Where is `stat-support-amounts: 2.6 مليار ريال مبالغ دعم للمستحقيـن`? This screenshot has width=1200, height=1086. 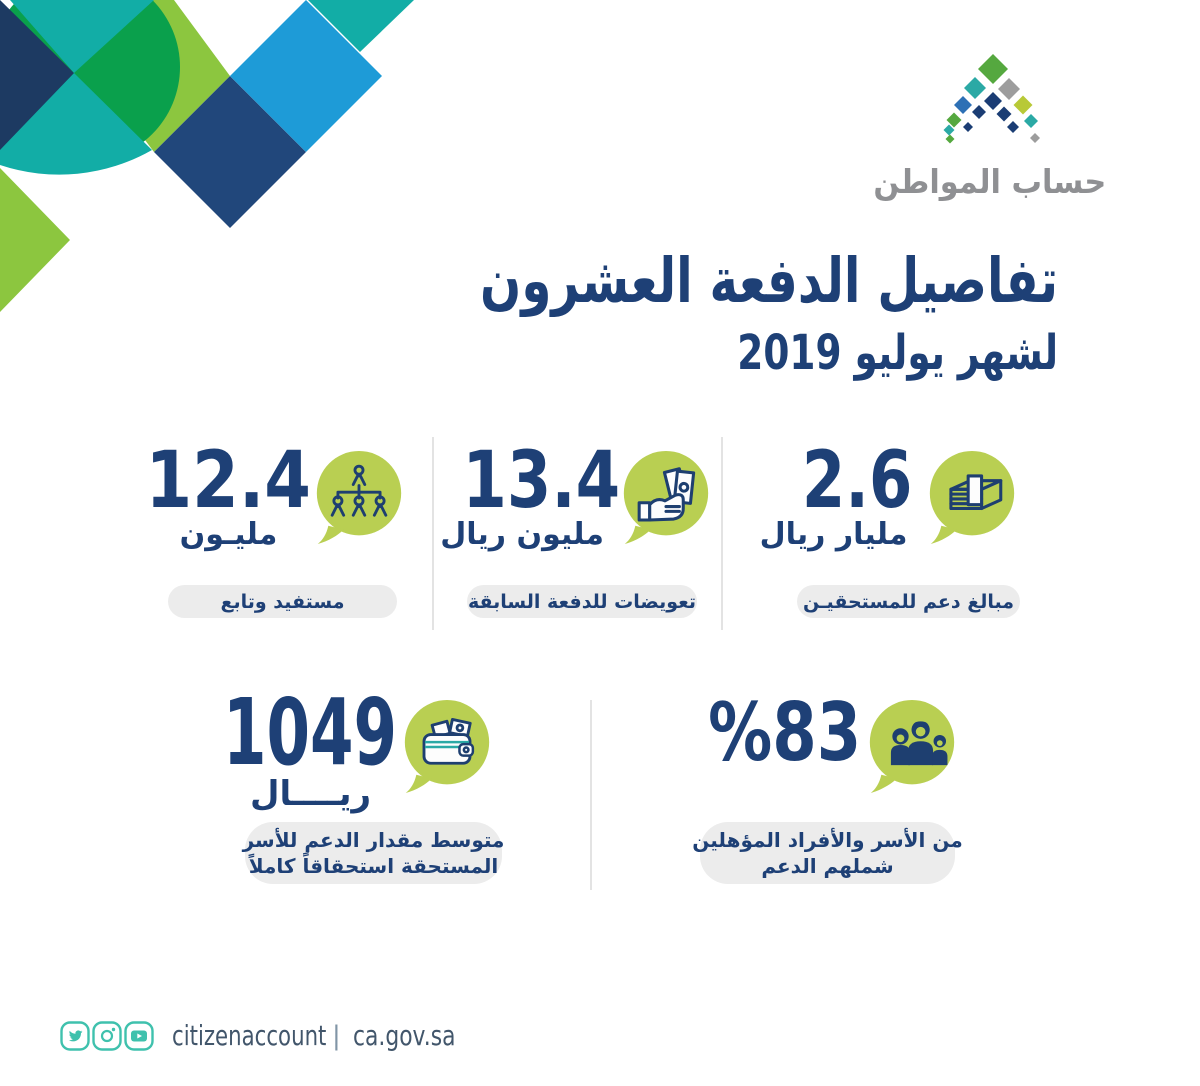 stat-support-amounts: 2.6 مليار ريال مبالغ دعم للمستحقيـن is located at coordinates (889, 527).